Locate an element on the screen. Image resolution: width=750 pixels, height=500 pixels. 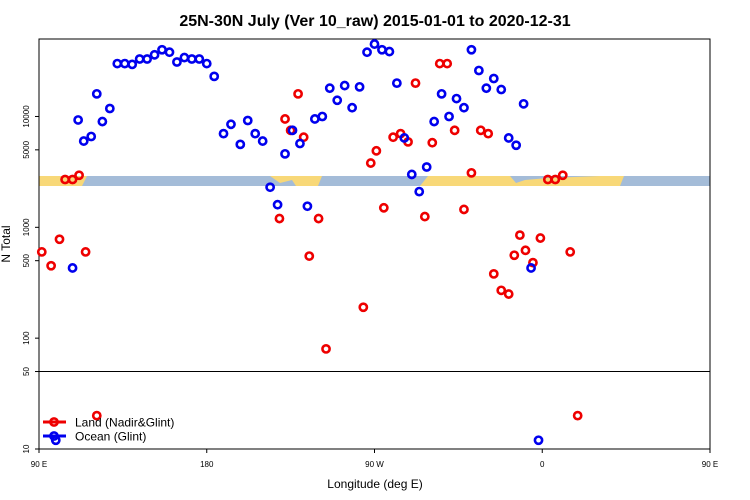
y-tick-label: 5000 is located at coordinates (26, 149).